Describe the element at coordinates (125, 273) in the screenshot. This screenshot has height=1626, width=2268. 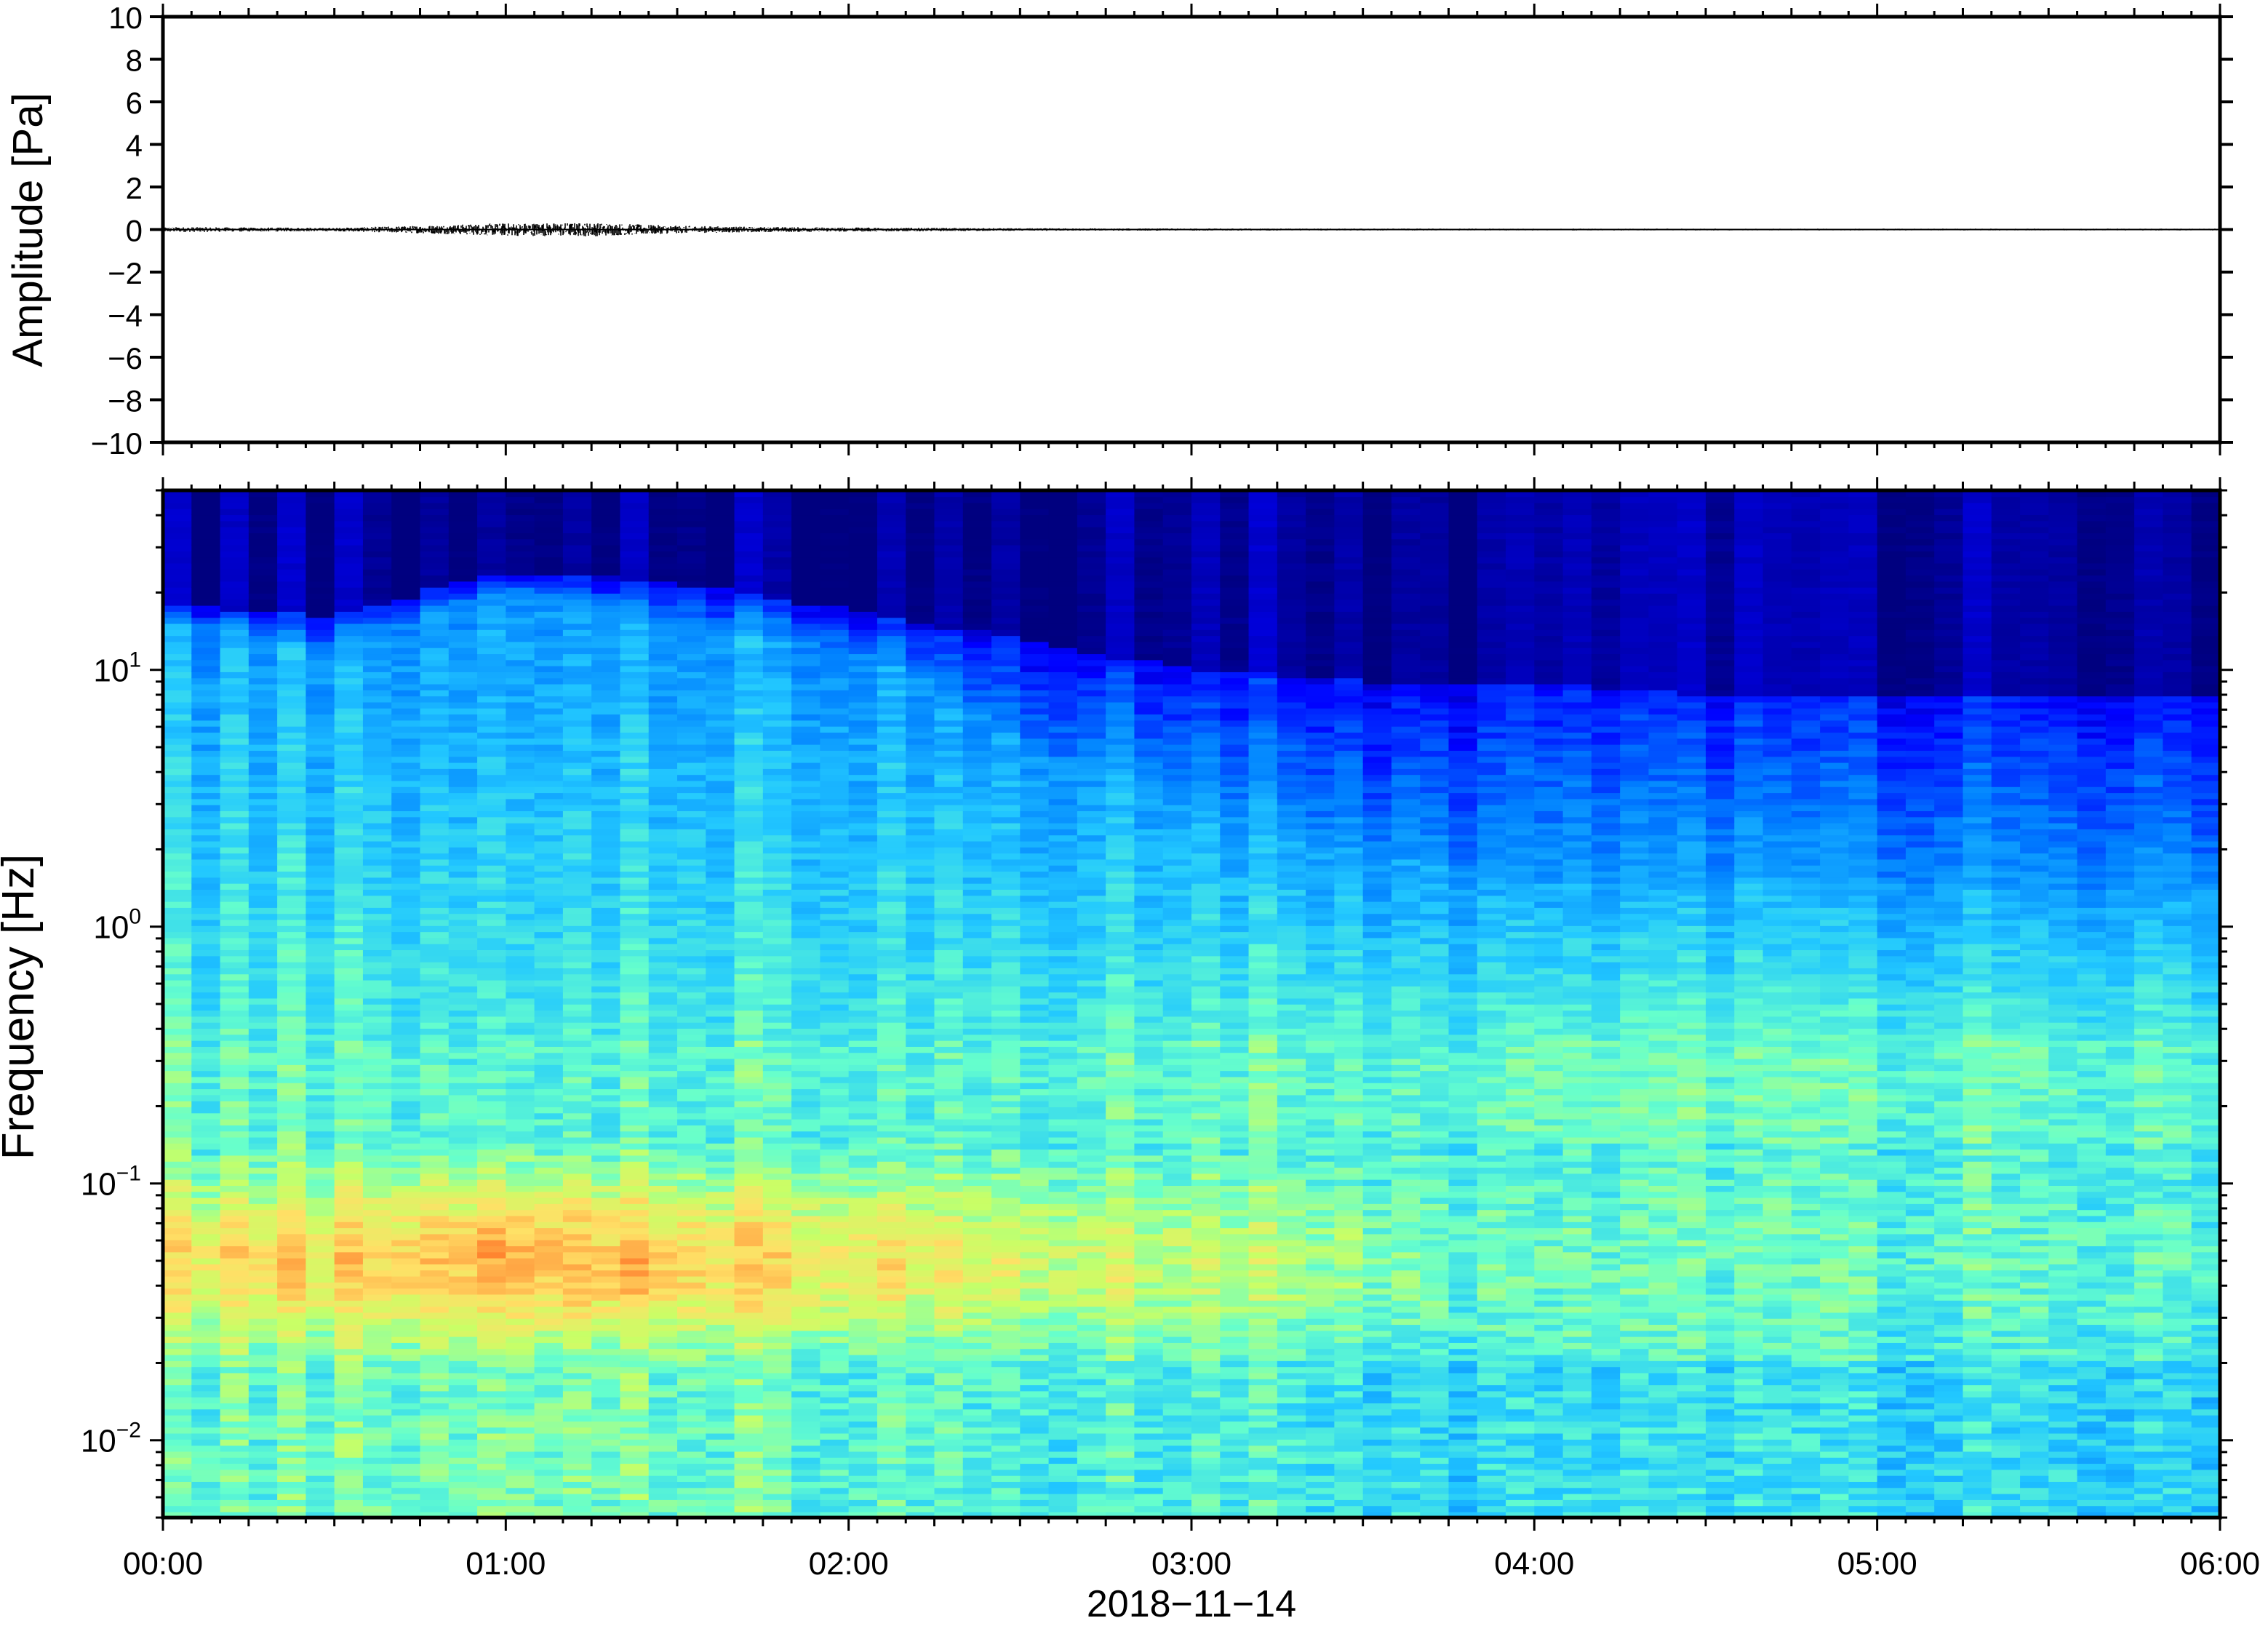
I see `waveform-y-tick-label: −2` at that location.